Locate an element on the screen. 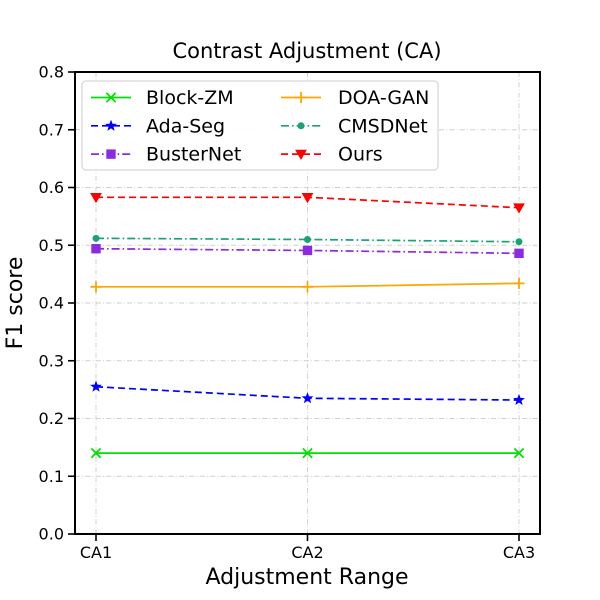  legend-entry-ours: Ours is located at coordinates (332, 155).